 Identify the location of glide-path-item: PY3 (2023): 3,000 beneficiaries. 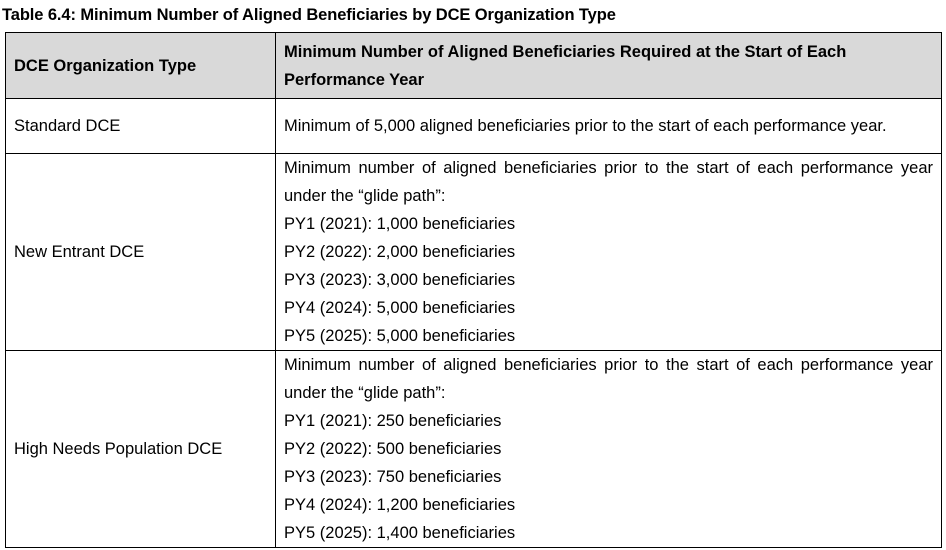
(400, 280).